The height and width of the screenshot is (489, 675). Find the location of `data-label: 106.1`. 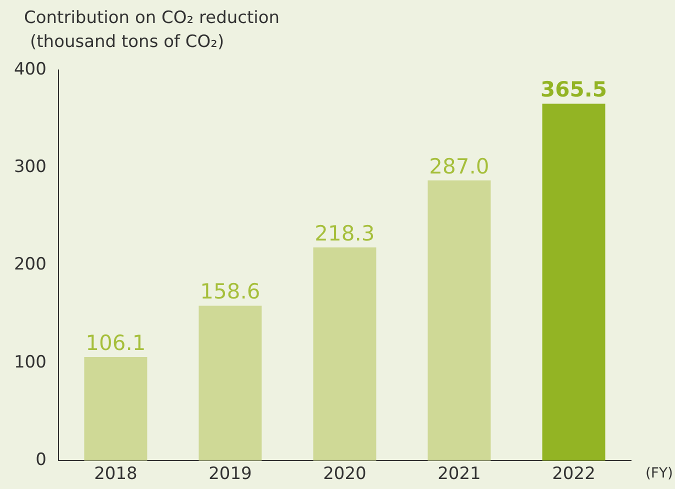

data-label: 106.1 is located at coordinates (116, 342).